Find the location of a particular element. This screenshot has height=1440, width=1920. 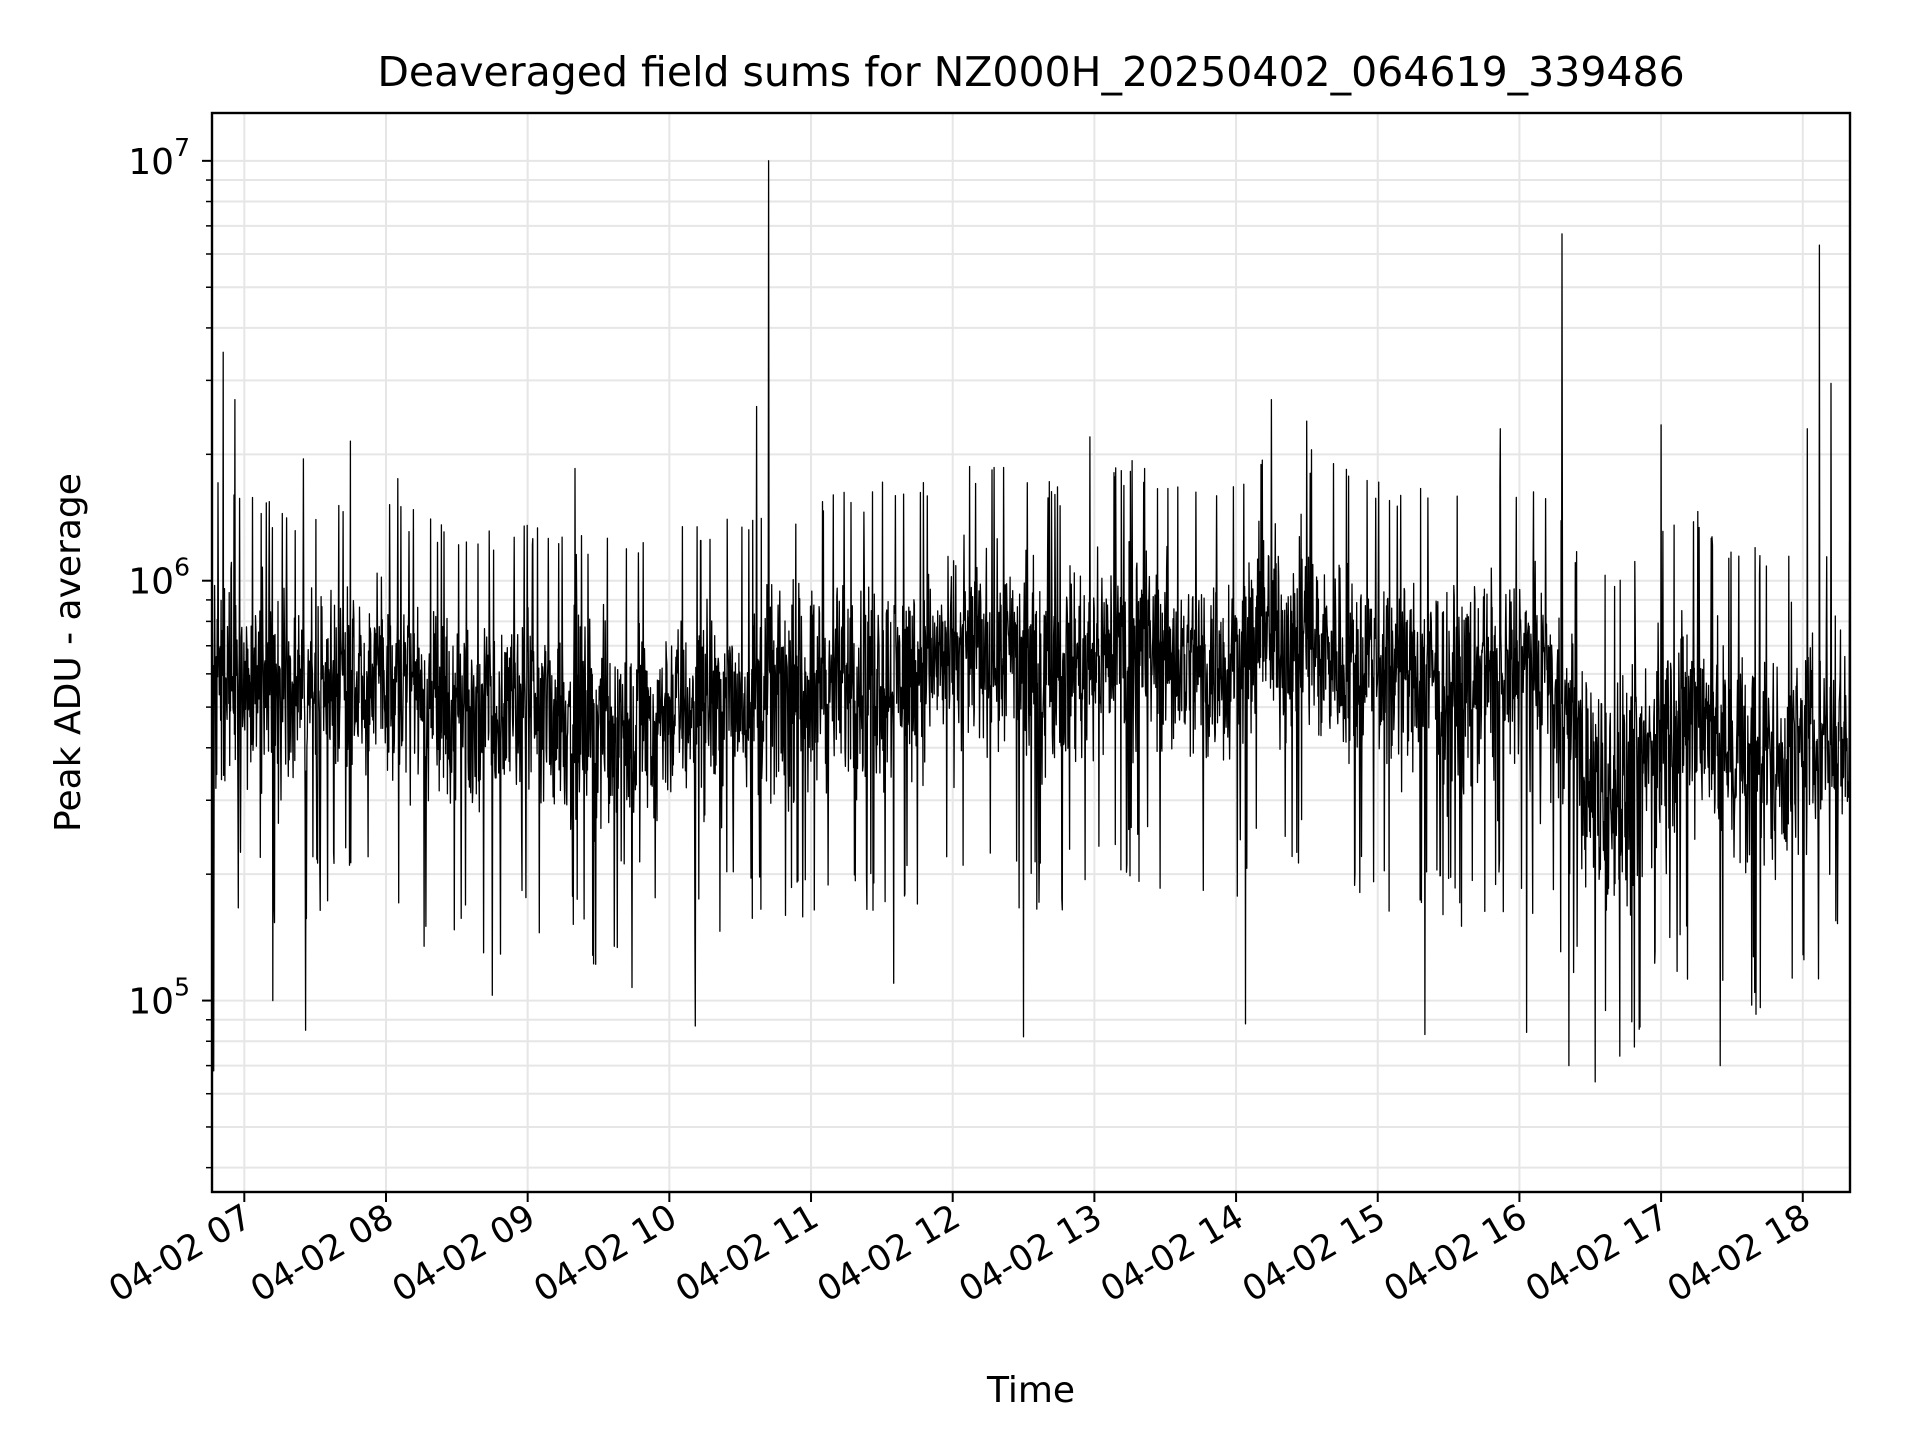

y-tick-label: 10⁷ is located at coordinates (159, 158).